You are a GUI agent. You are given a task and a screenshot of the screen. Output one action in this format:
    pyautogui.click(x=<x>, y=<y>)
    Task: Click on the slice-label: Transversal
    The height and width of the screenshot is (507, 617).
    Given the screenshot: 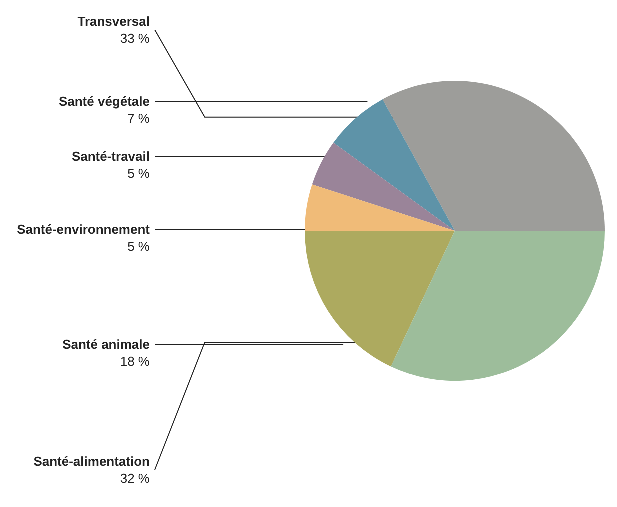 What is the action you would take?
    pyautogui.click(x=114, y=21)
    